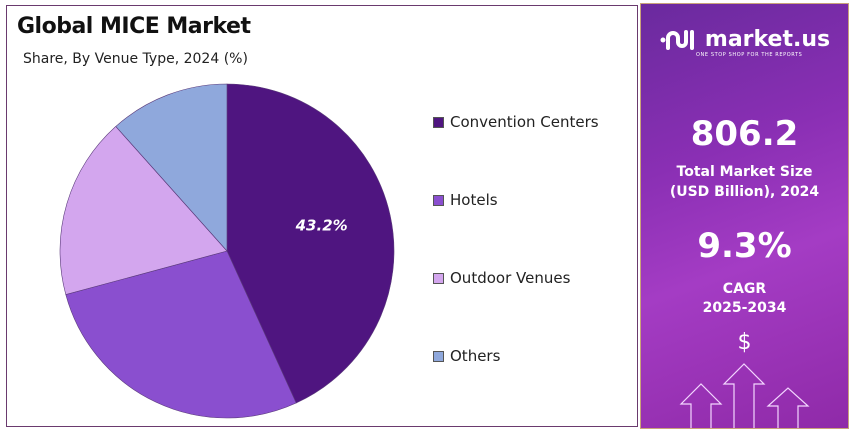 Image resolution: width=853 pixels, height=434 pixels. I want to click on pie-slice-hotels, so click(181, 334).